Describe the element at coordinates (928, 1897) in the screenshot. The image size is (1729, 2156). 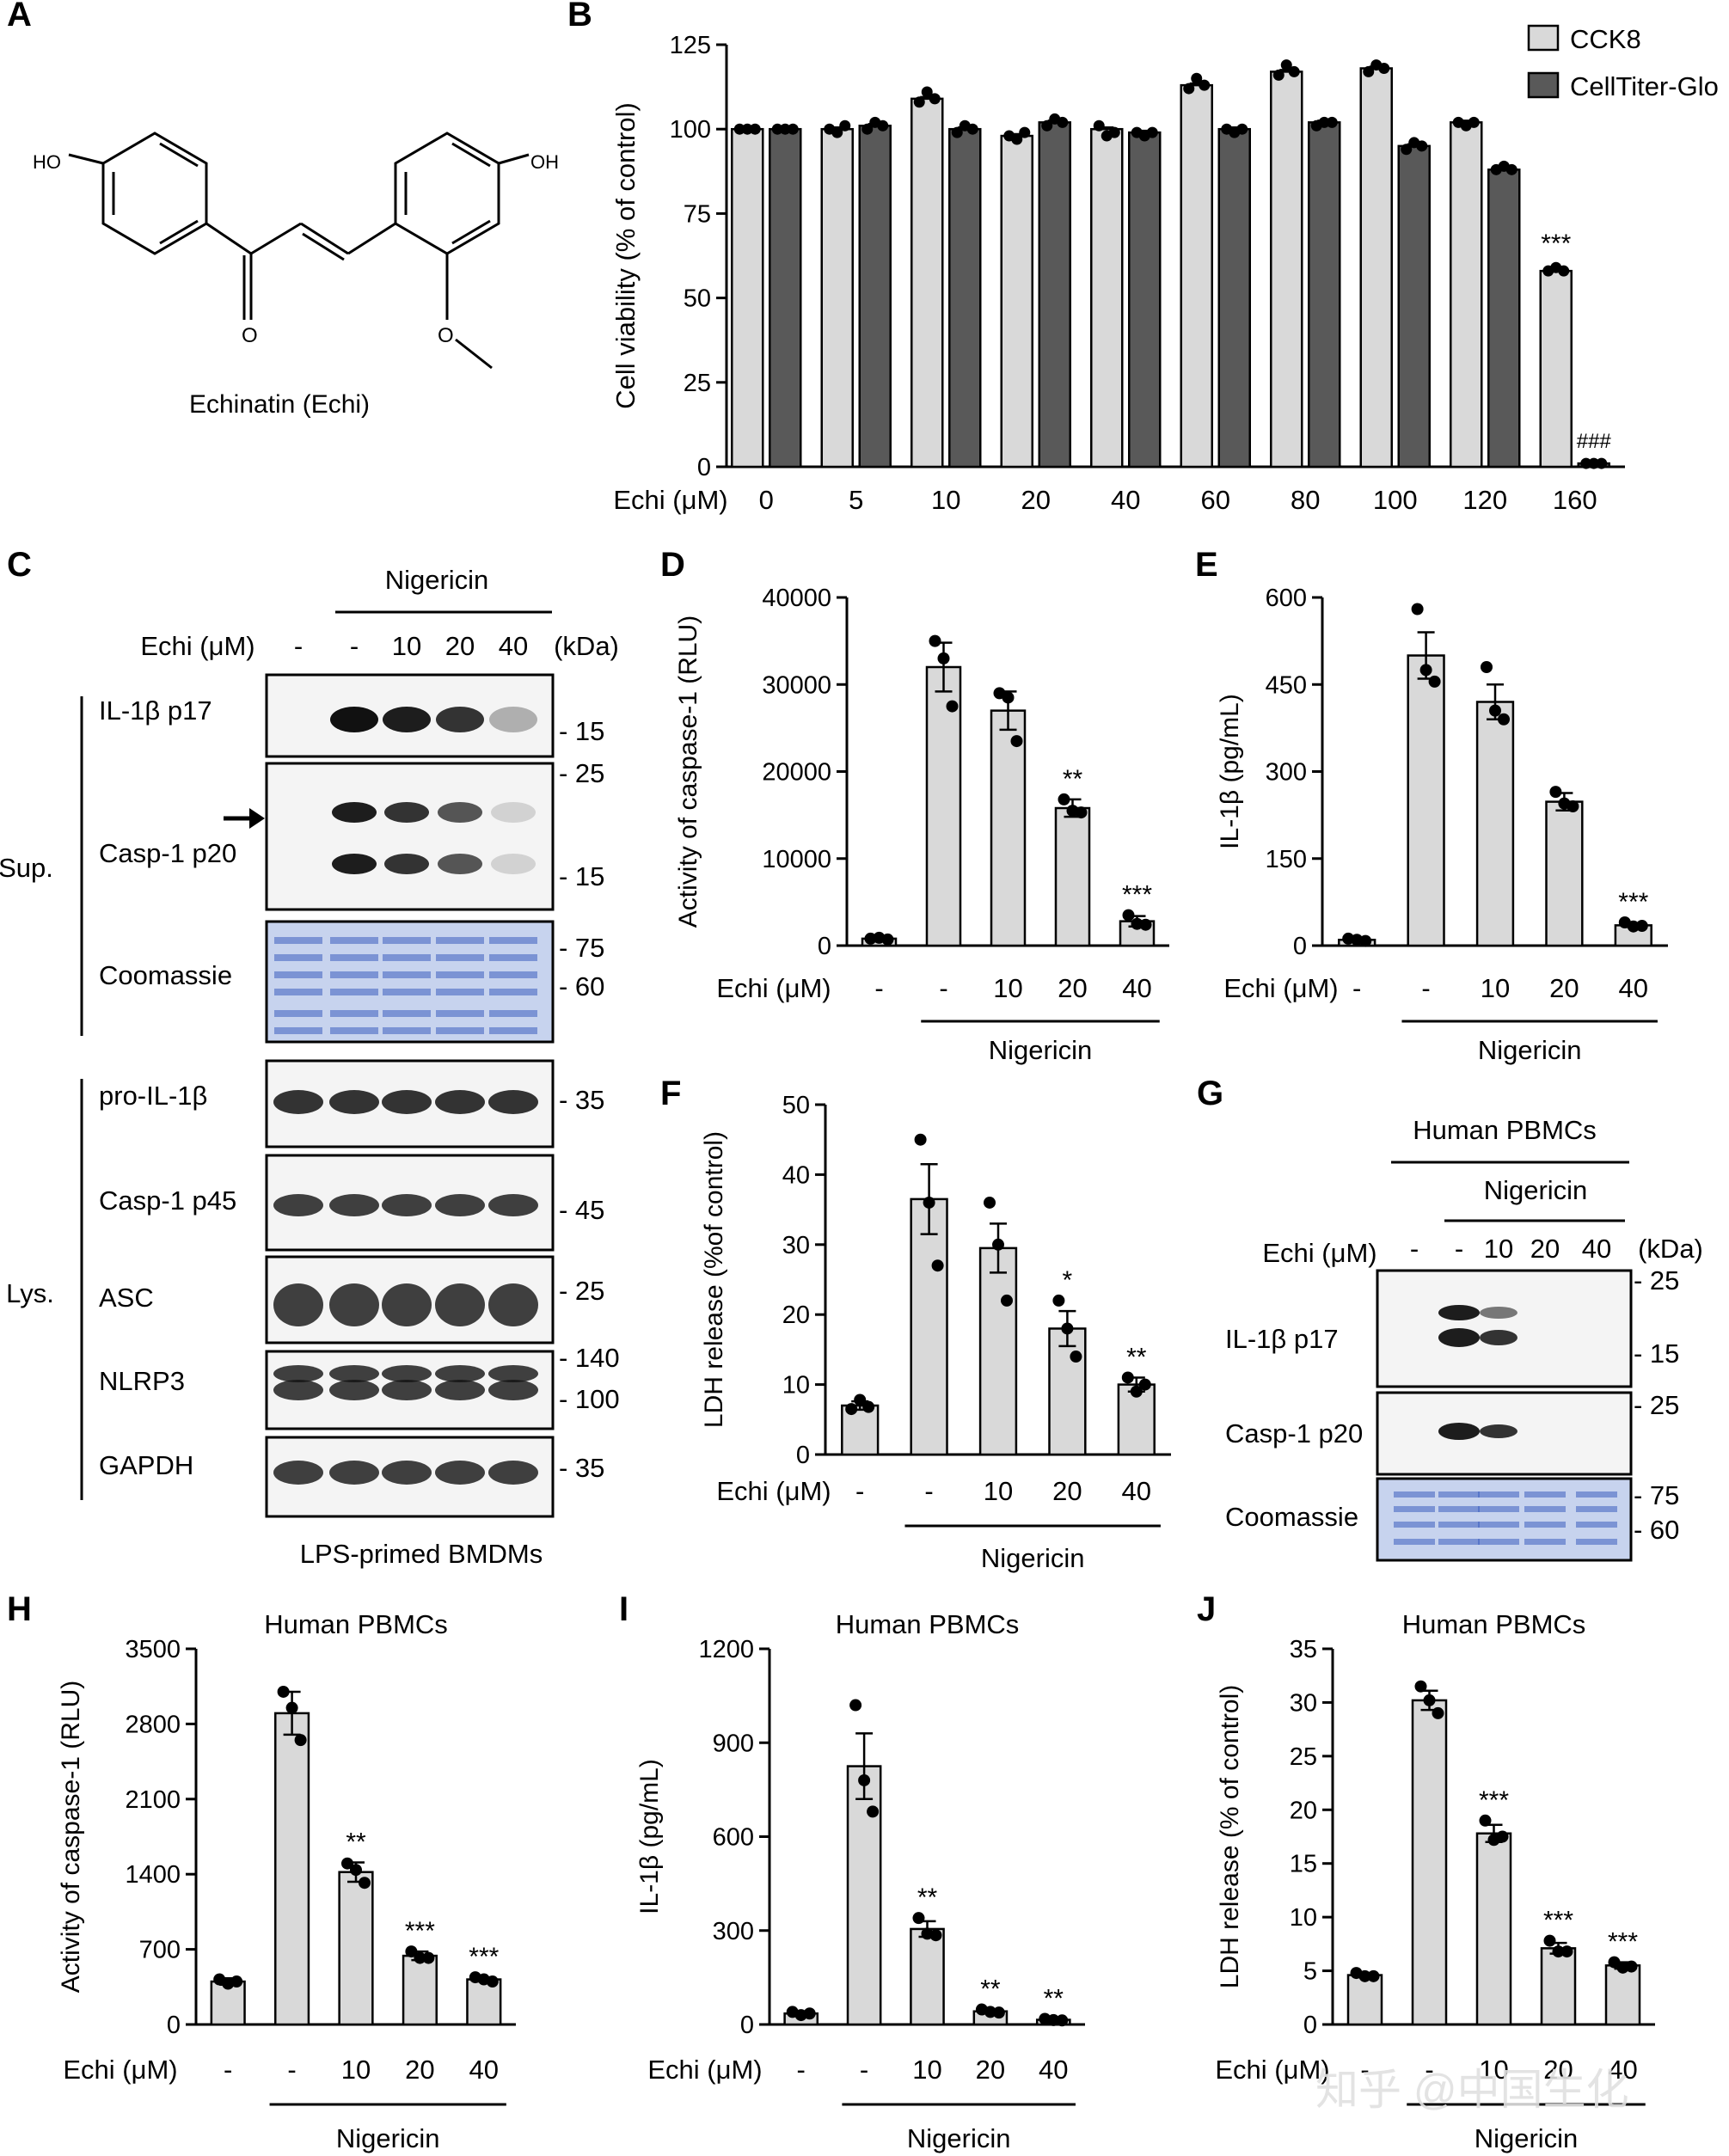
I see `significance-label: **` at that location.